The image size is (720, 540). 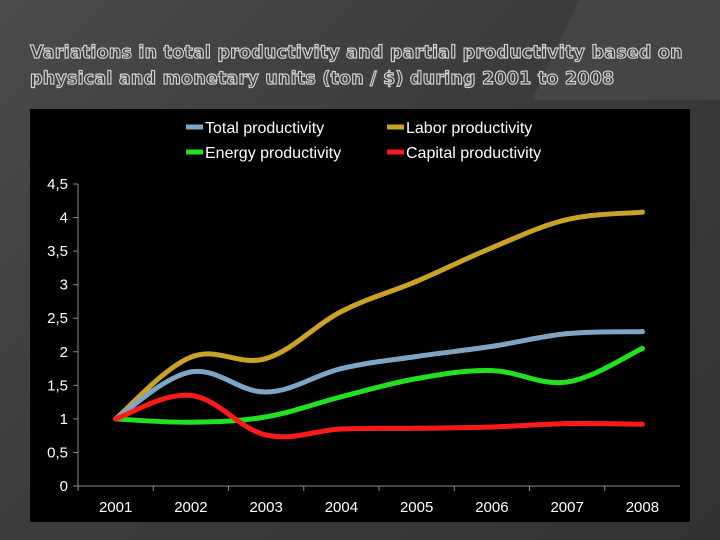 I want to click on legend-label-capital-productivity: Capital productivity, so click(x=473, y=153).